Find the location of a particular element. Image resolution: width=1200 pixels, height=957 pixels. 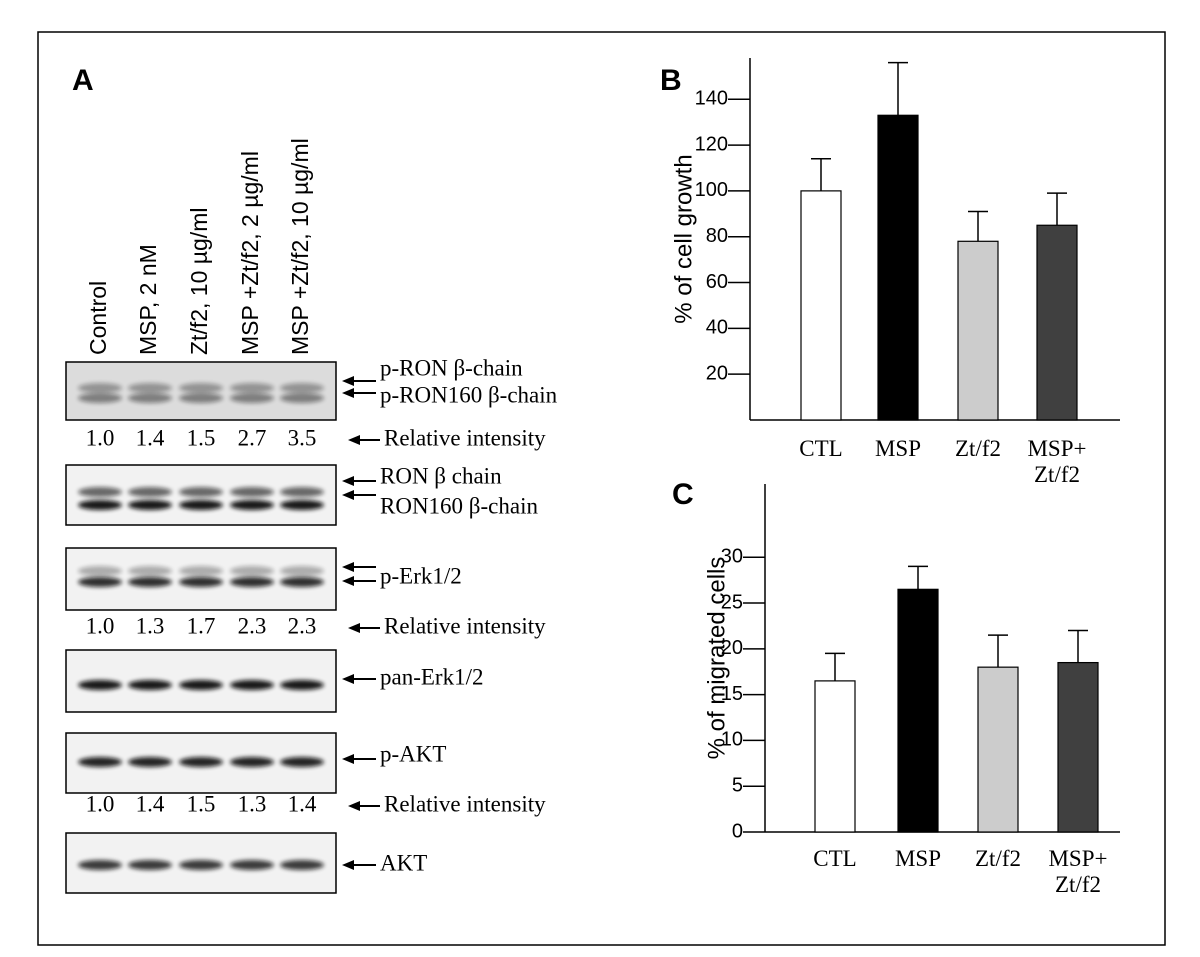

intensity-value: 1.5 is located at coordinates (201, 437).